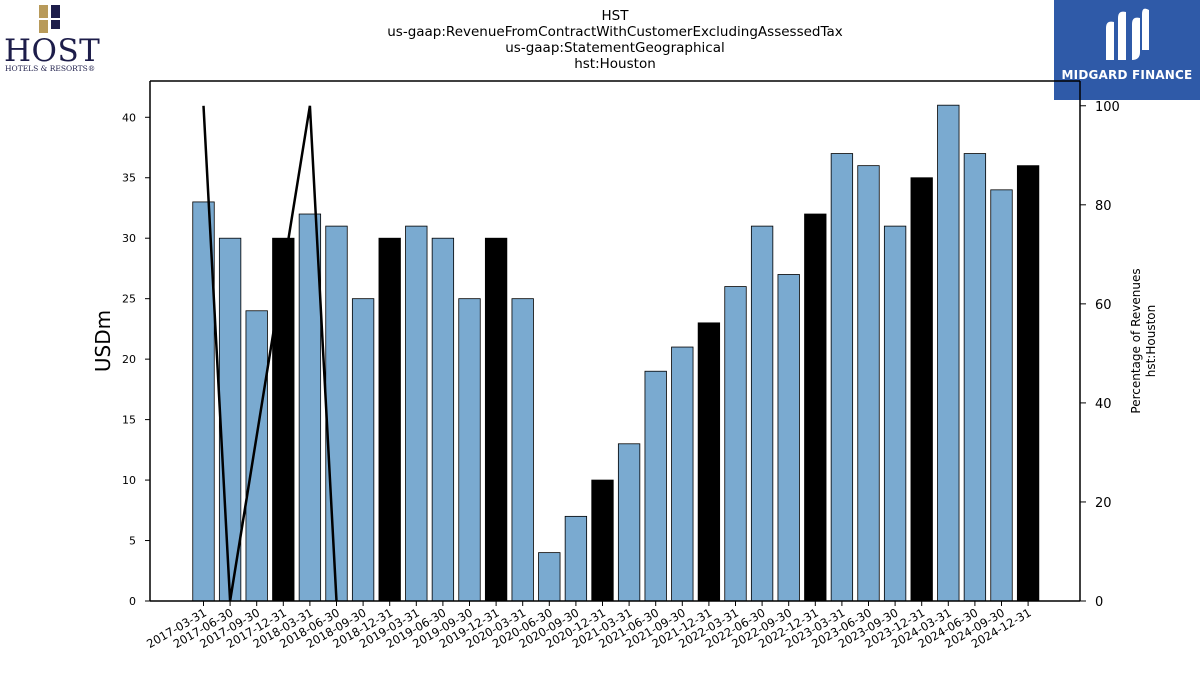 This screenshot has width=1200, height=675. Describe the element at coordinates (1103, 305) in the screenshot. I see `secondary-y-tick-label: 60` at that location.